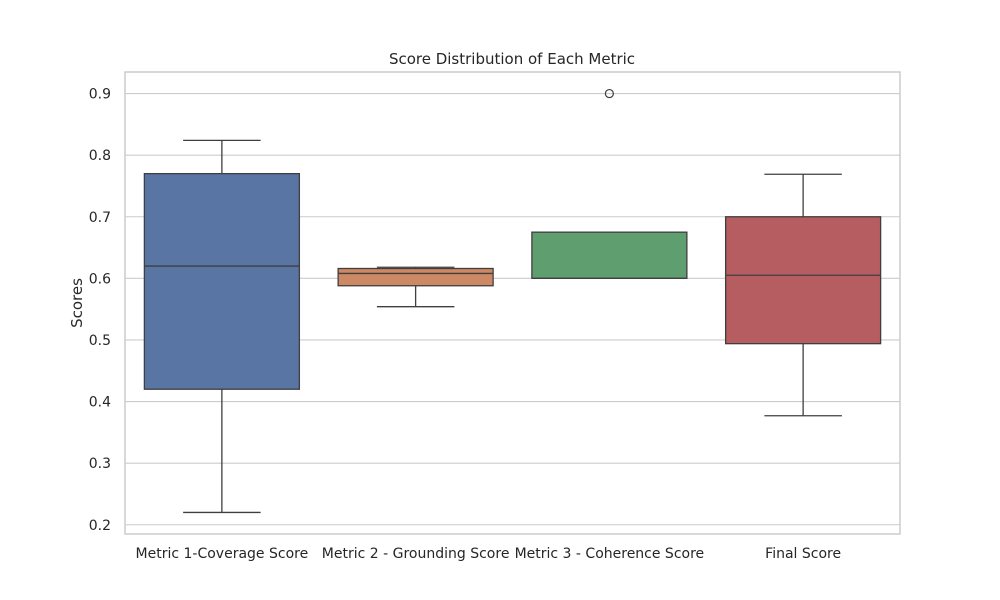 The image size is (1000, 600). I want to click on x-tick-label: Metric 1-Coverage Score, so click(222, 554).